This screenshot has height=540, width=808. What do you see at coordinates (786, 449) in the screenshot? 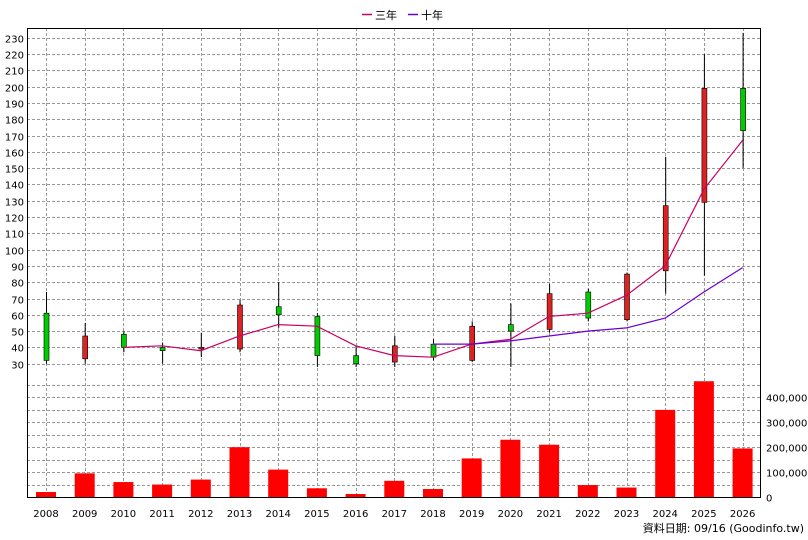
I see `volume-tick-label: 200,000` at bounding box center [786, 449].